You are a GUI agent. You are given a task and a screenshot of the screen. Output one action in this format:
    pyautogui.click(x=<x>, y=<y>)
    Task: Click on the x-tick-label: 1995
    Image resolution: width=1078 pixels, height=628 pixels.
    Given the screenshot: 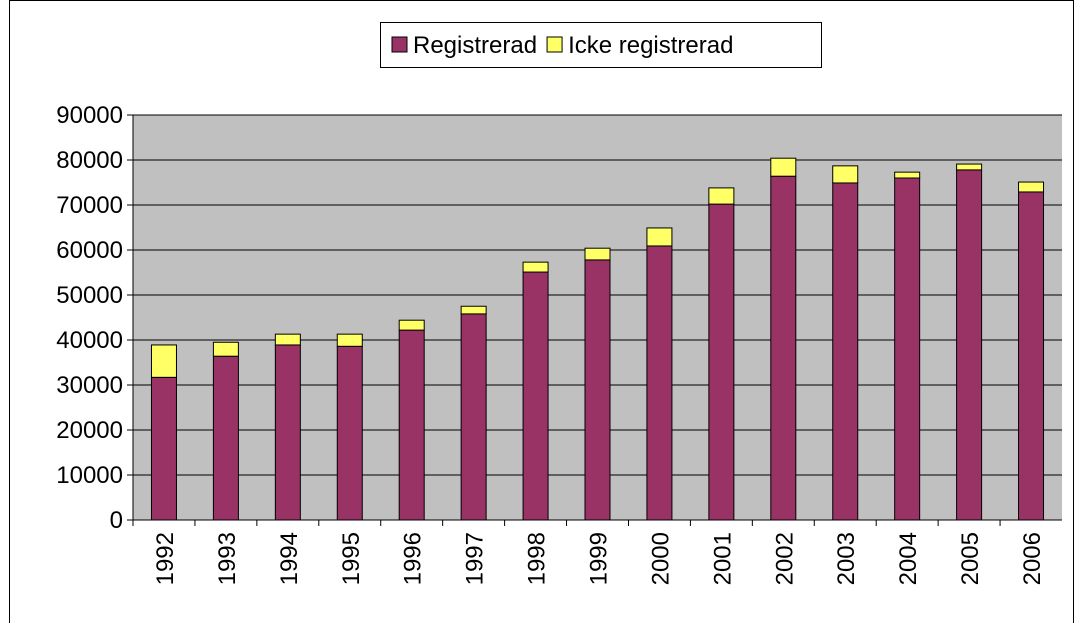 What is the action you would take?
    pyautogui.click(x=351, y=558)
    